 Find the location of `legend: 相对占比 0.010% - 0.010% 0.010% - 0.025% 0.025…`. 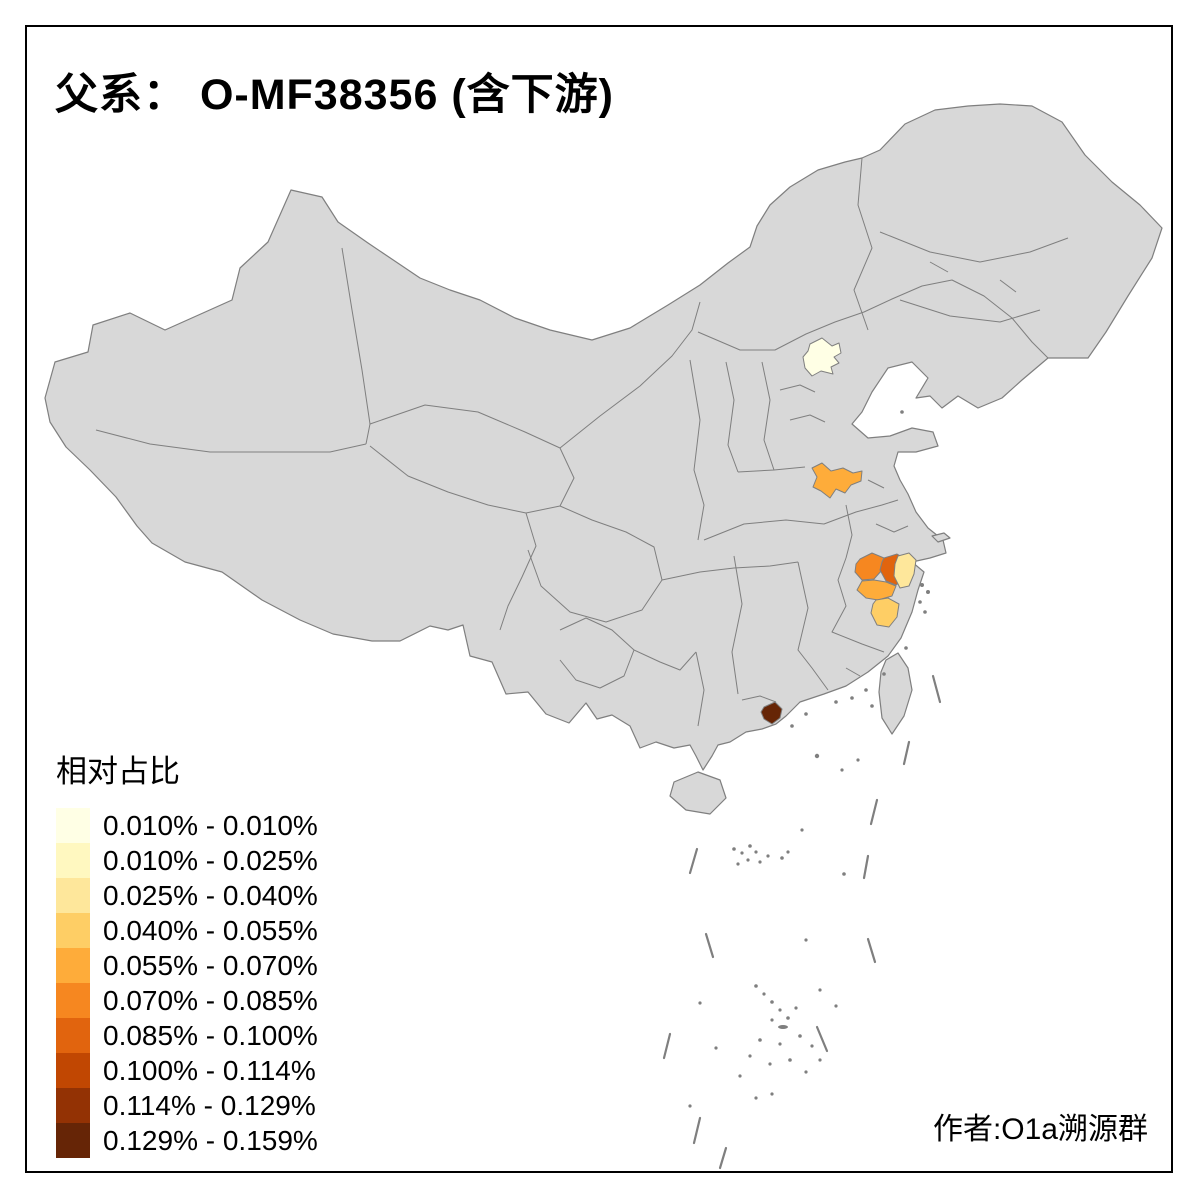

legend: 相对占比 0.010% - 0.010% 0.010% - 0.025% 0.025… is located at coordinates (187, 952).